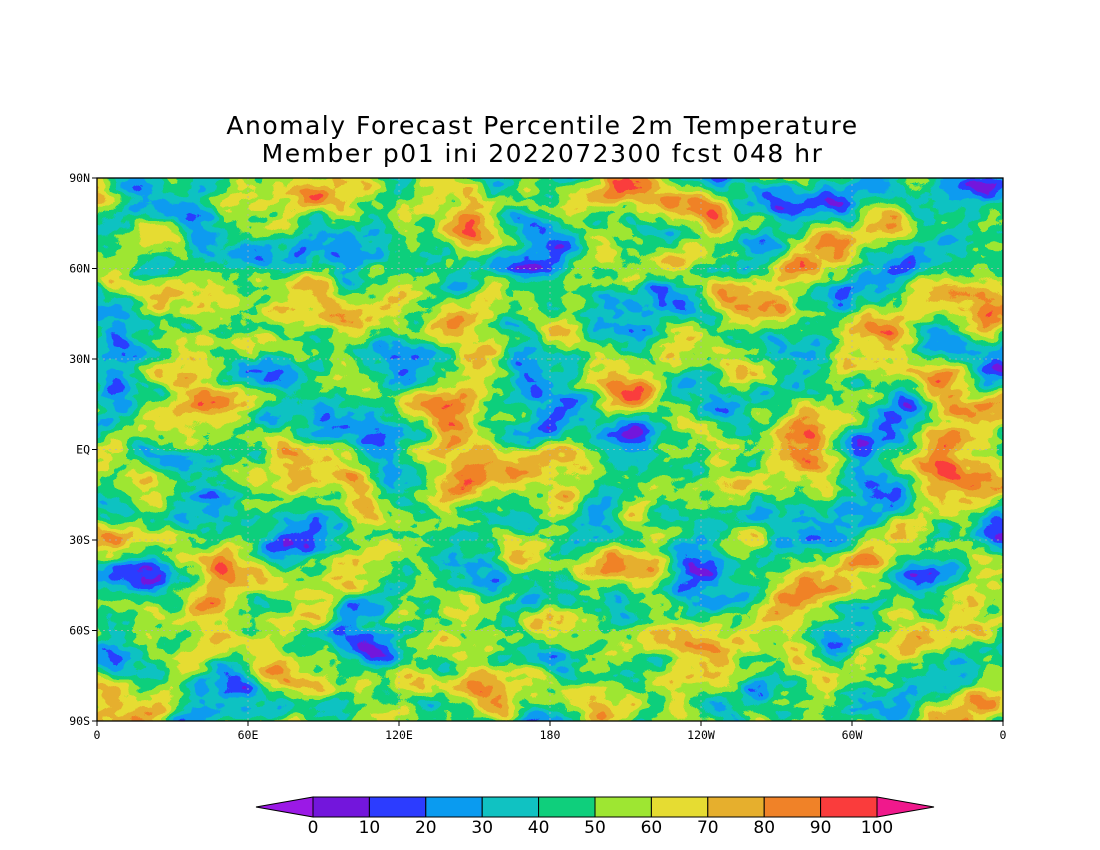  What do you see at coordinates (79, 721) in the screenshot?
I see `y-tick-label: 90S` at bounding box center [79, 721].